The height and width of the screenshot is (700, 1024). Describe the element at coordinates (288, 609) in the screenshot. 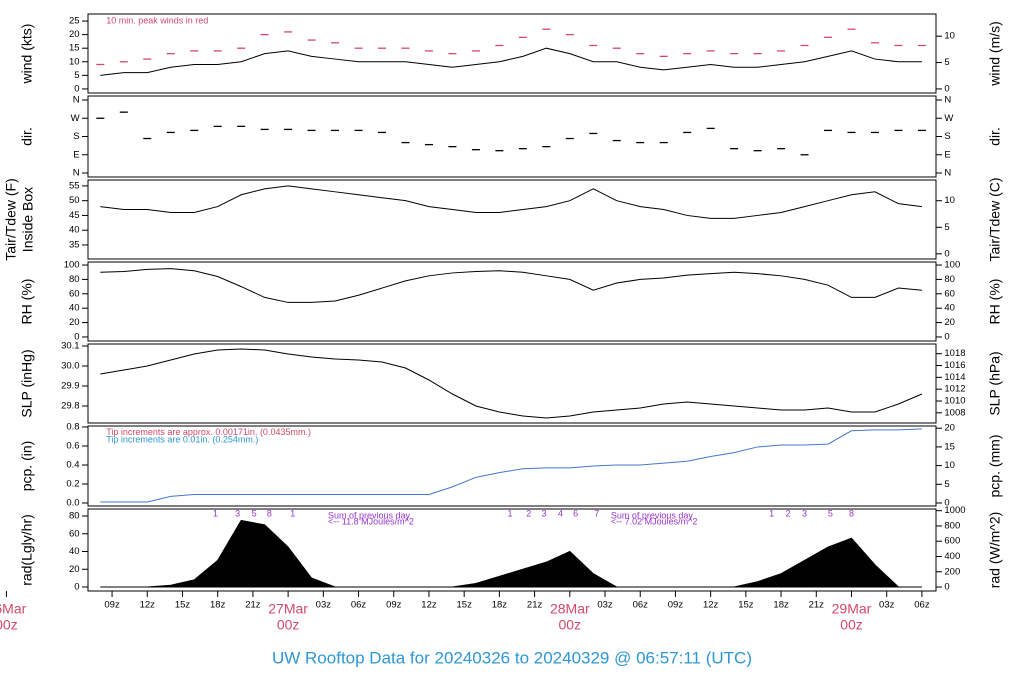

I see `date-label: 27Mar` at that location.